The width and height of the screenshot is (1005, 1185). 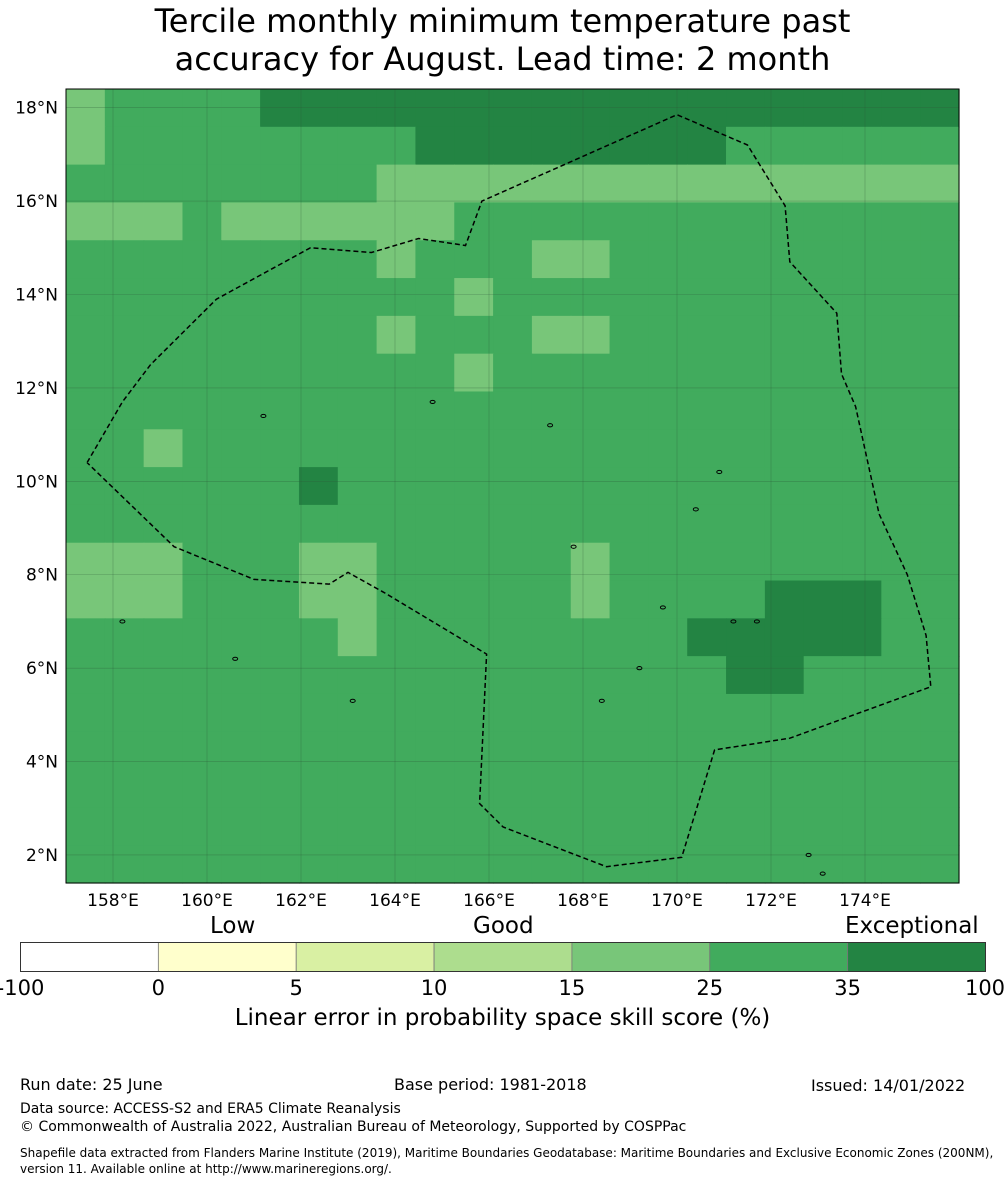 I want to click on colorbar-tick-label: 35, so click(x=848, y=988).